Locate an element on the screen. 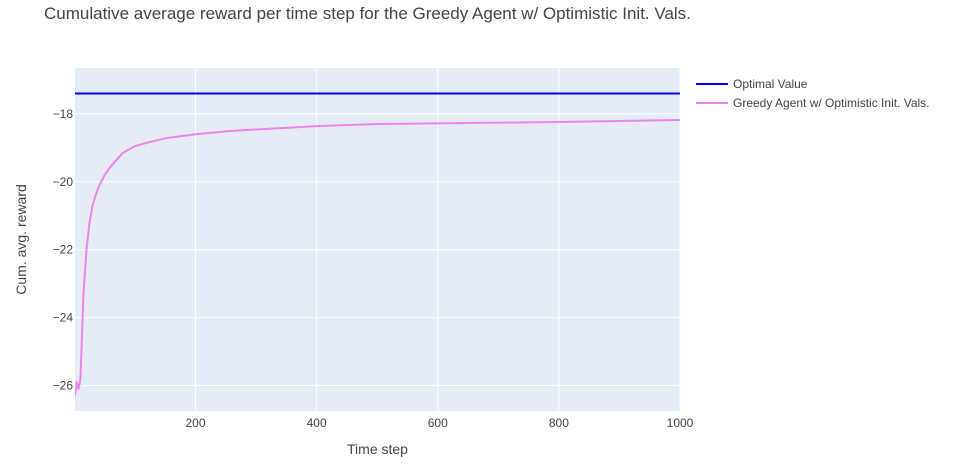 The width and height of the screenshot is (968, 467). x-tick-labels: 200 400 600 800 1000 is located at coordinates (439, 423).